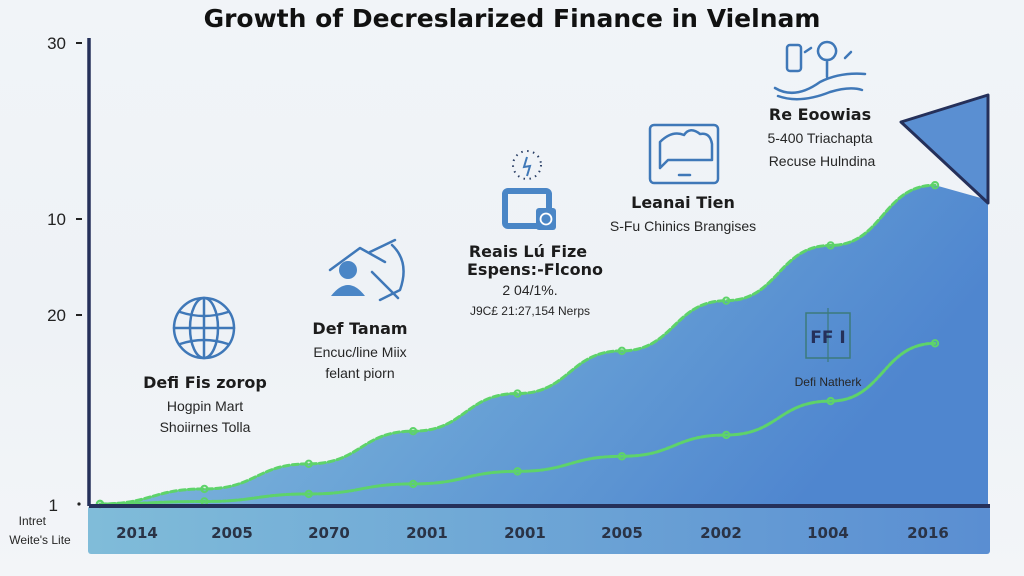 The width and height of the screenshot is (1024, 576). I want to click on annotation-line: Hogpin Mart, so click(205, 406).